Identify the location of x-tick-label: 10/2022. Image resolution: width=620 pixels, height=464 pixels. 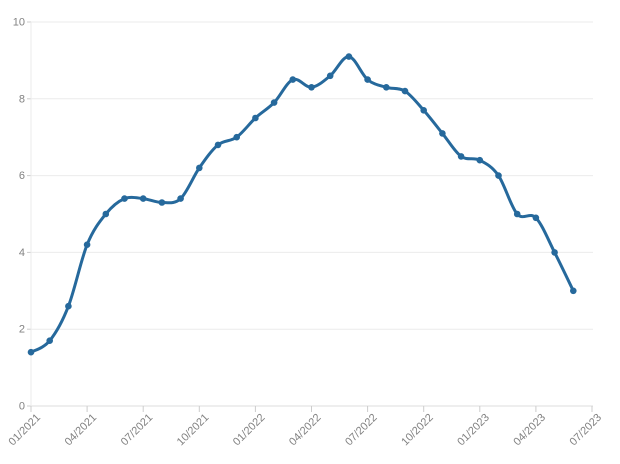
(417, 430).